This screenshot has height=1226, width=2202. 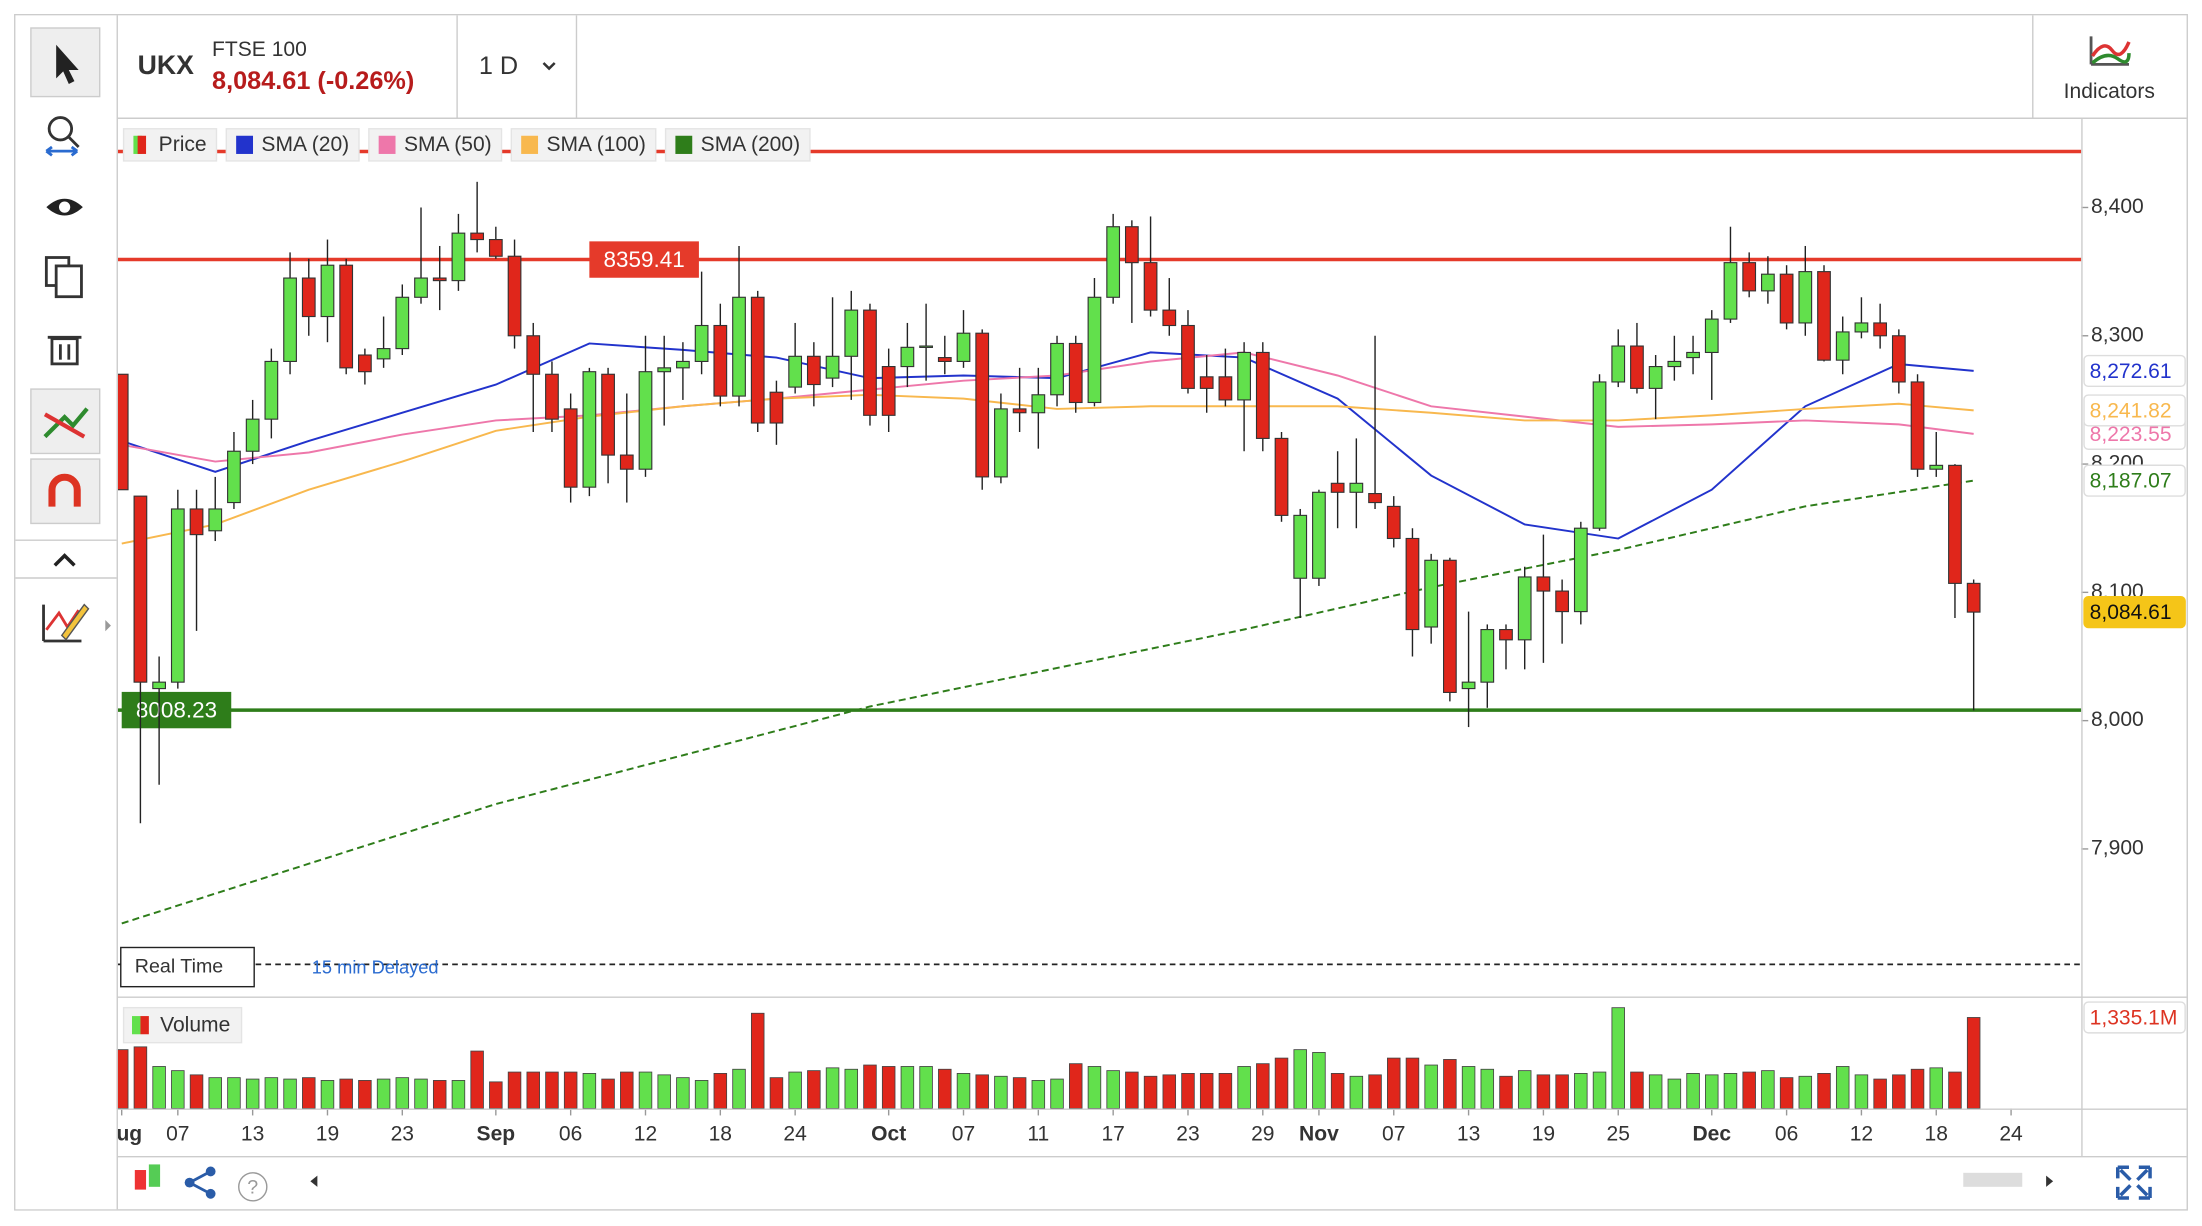 What do you see at coordinates (1112, 1134) in the screenshot?
I see `x-tick-label: 17` at bounding box center [1112, 1134].